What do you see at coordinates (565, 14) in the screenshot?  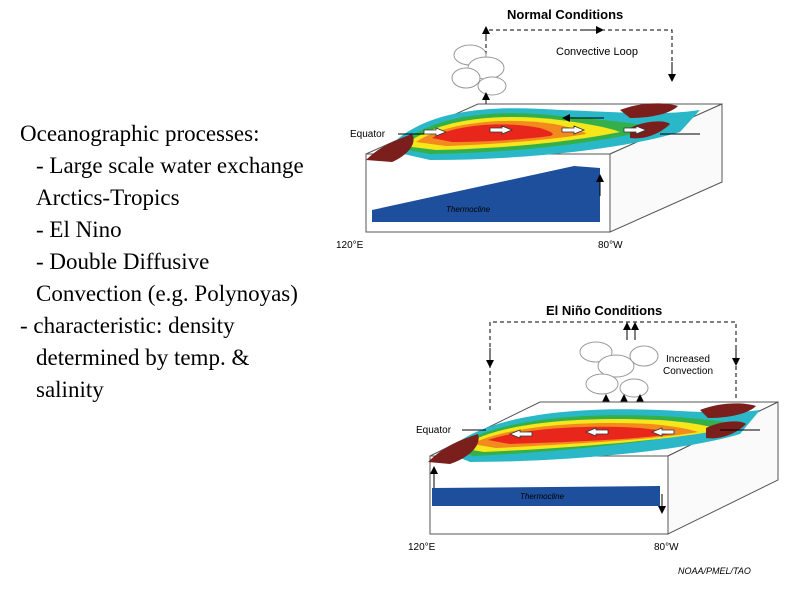 I see `normal-title: Normal Conditions` at bounding box center [565, 14].